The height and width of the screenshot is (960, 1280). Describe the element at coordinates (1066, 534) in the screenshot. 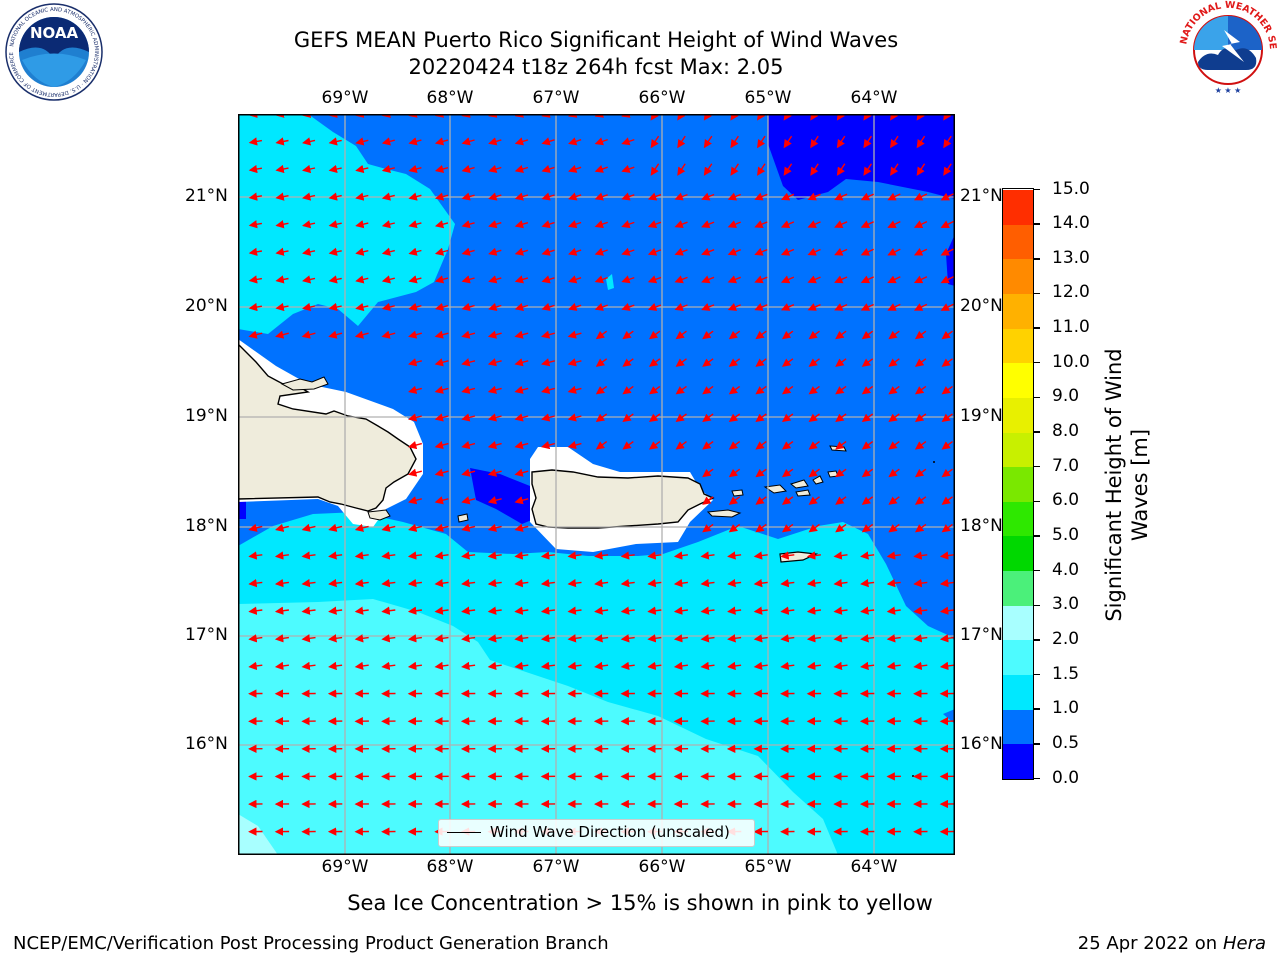

I see `colorbar-tick-label: 5.0` at that location.